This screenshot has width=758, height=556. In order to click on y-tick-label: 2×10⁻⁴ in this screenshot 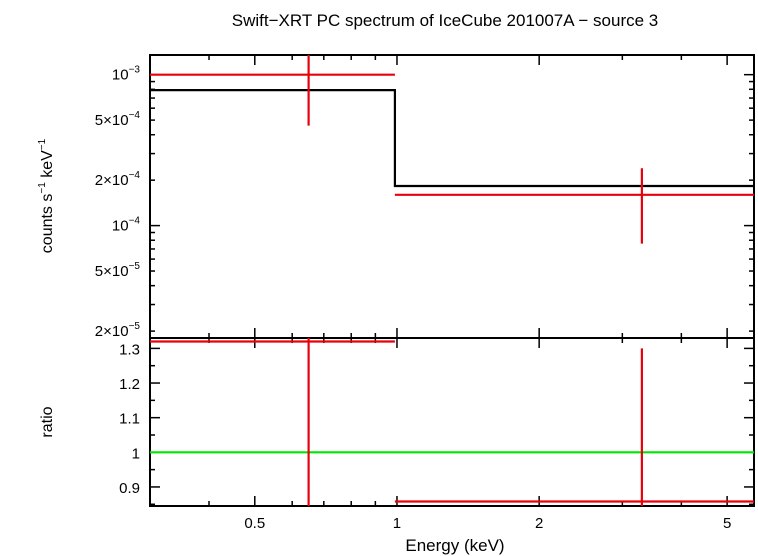, I will do `click(118, 179)`.